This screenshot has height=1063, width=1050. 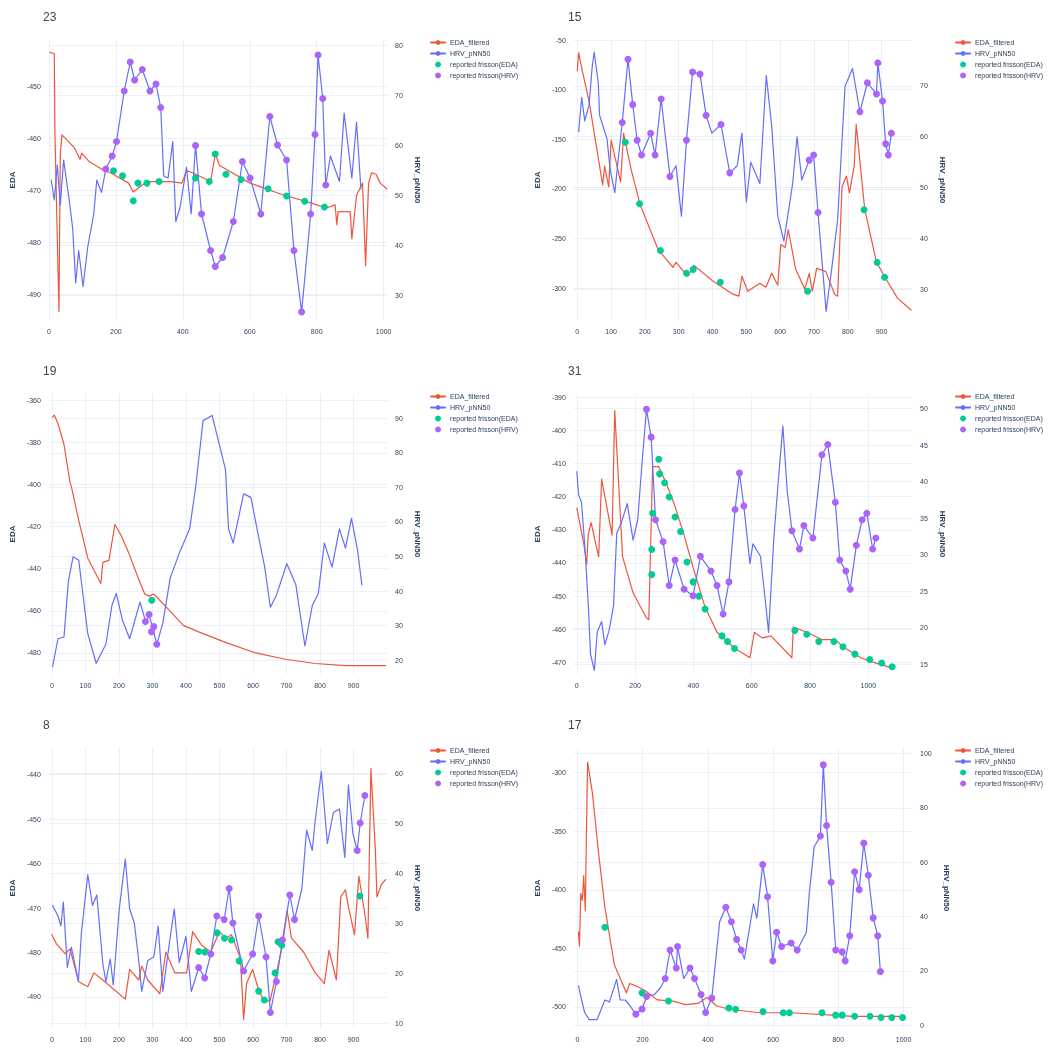 I want to click on chart-title: 8, so click(x=46, y=725).